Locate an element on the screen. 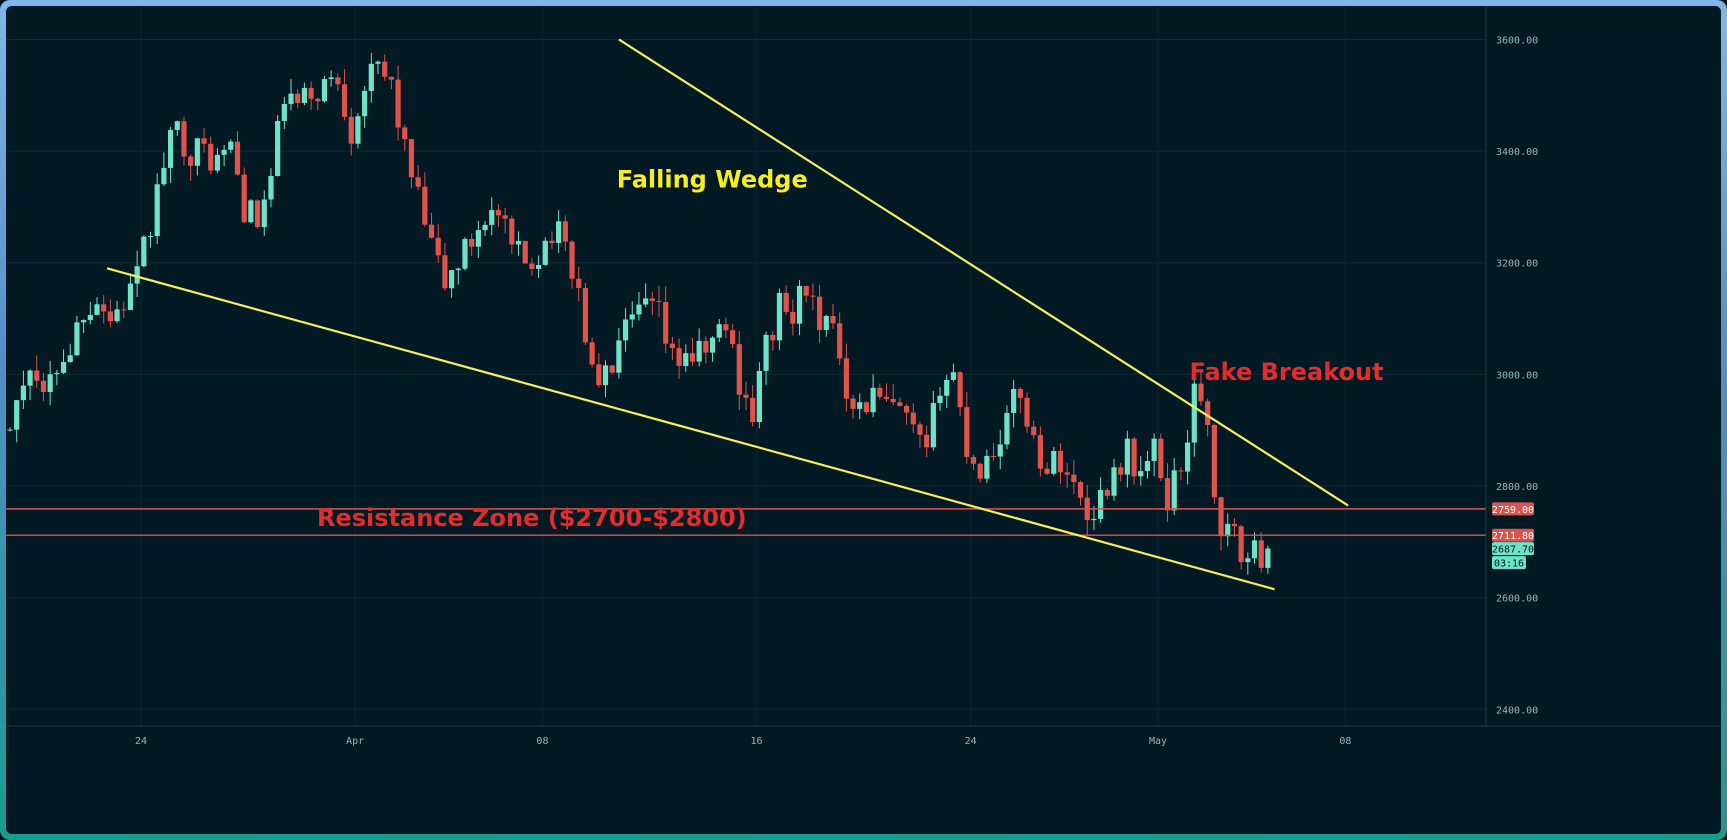 The height and width of the screenshot is (840, 1727). price-label-text: 2711.80 is located at coordinates (1513, 536).